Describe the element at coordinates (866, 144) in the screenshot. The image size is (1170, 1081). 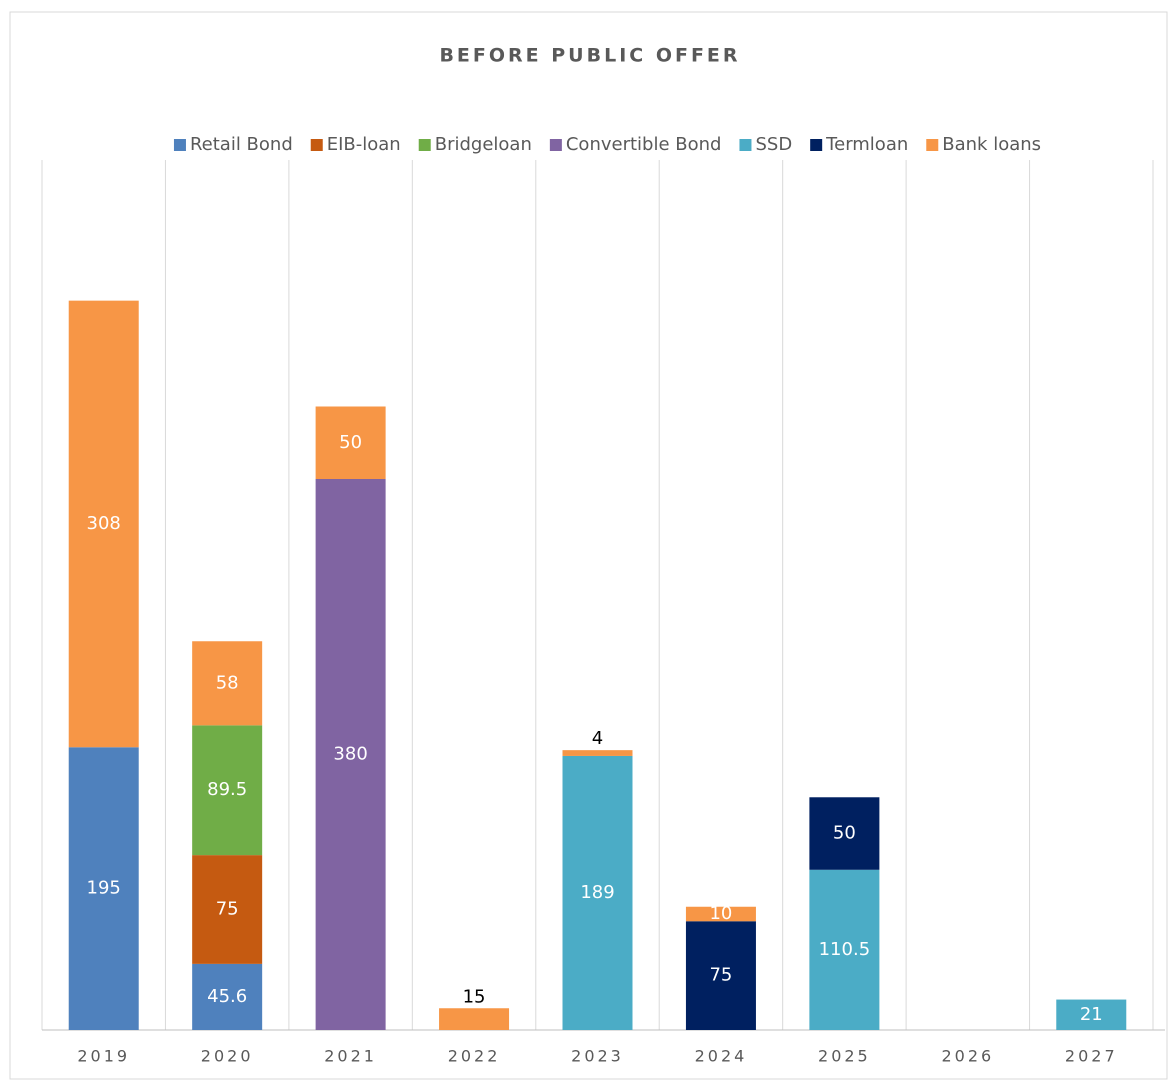
I see `legend-label: Termloan` at that location.